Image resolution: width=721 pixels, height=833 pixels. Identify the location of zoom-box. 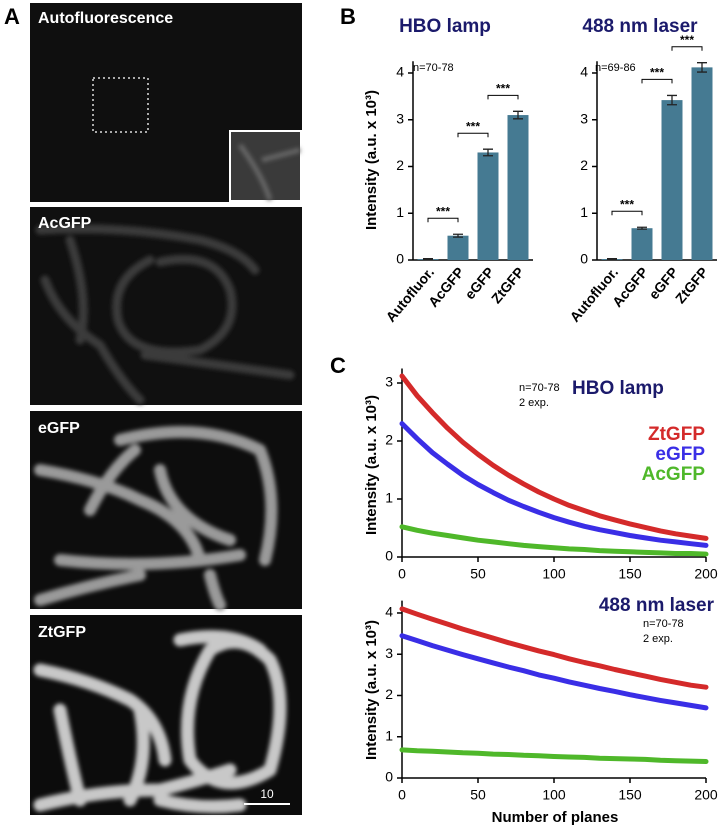
(120, 105).